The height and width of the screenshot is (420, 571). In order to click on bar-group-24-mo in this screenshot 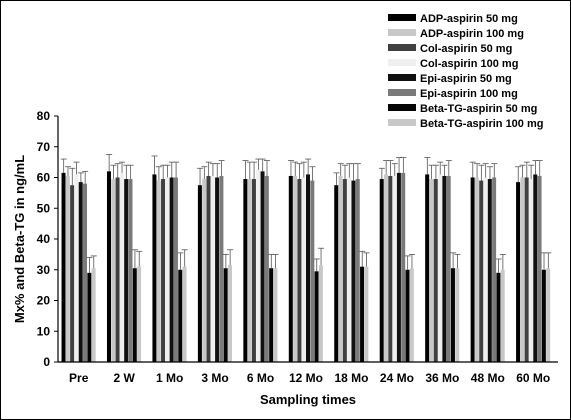, I will do `click(396, 259)`.